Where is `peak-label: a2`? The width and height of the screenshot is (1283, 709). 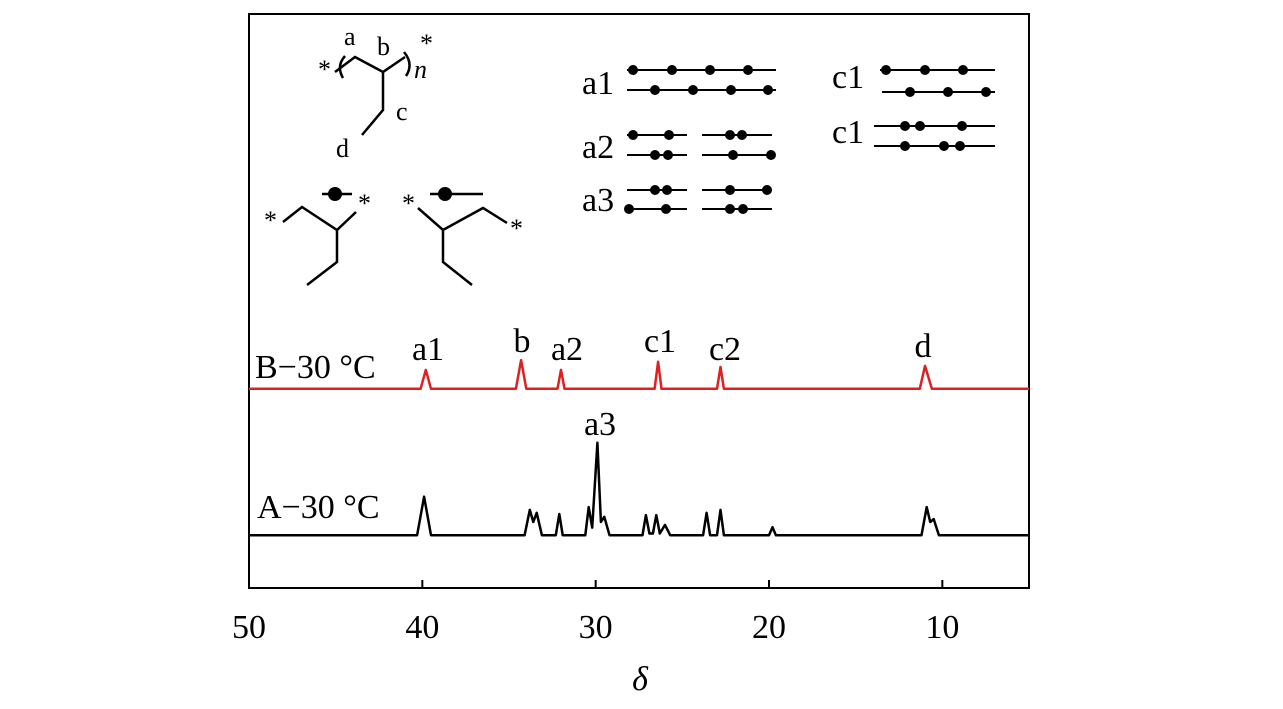 peak-label: a2 is located at coordinates (567, 349).